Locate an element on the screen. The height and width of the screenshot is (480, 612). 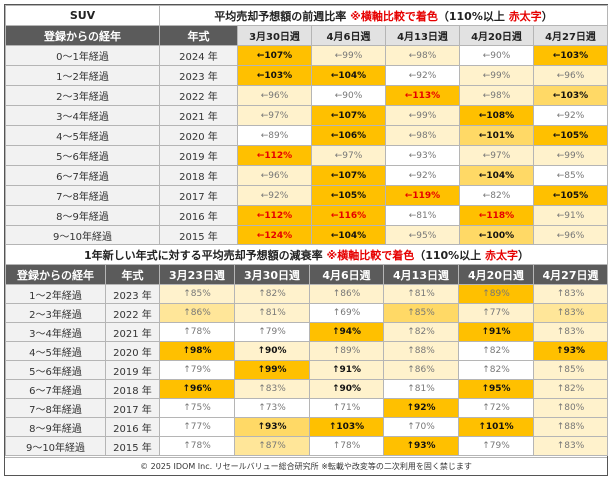
row-year-label: 2018 年 is located at coordinates (132, 389).